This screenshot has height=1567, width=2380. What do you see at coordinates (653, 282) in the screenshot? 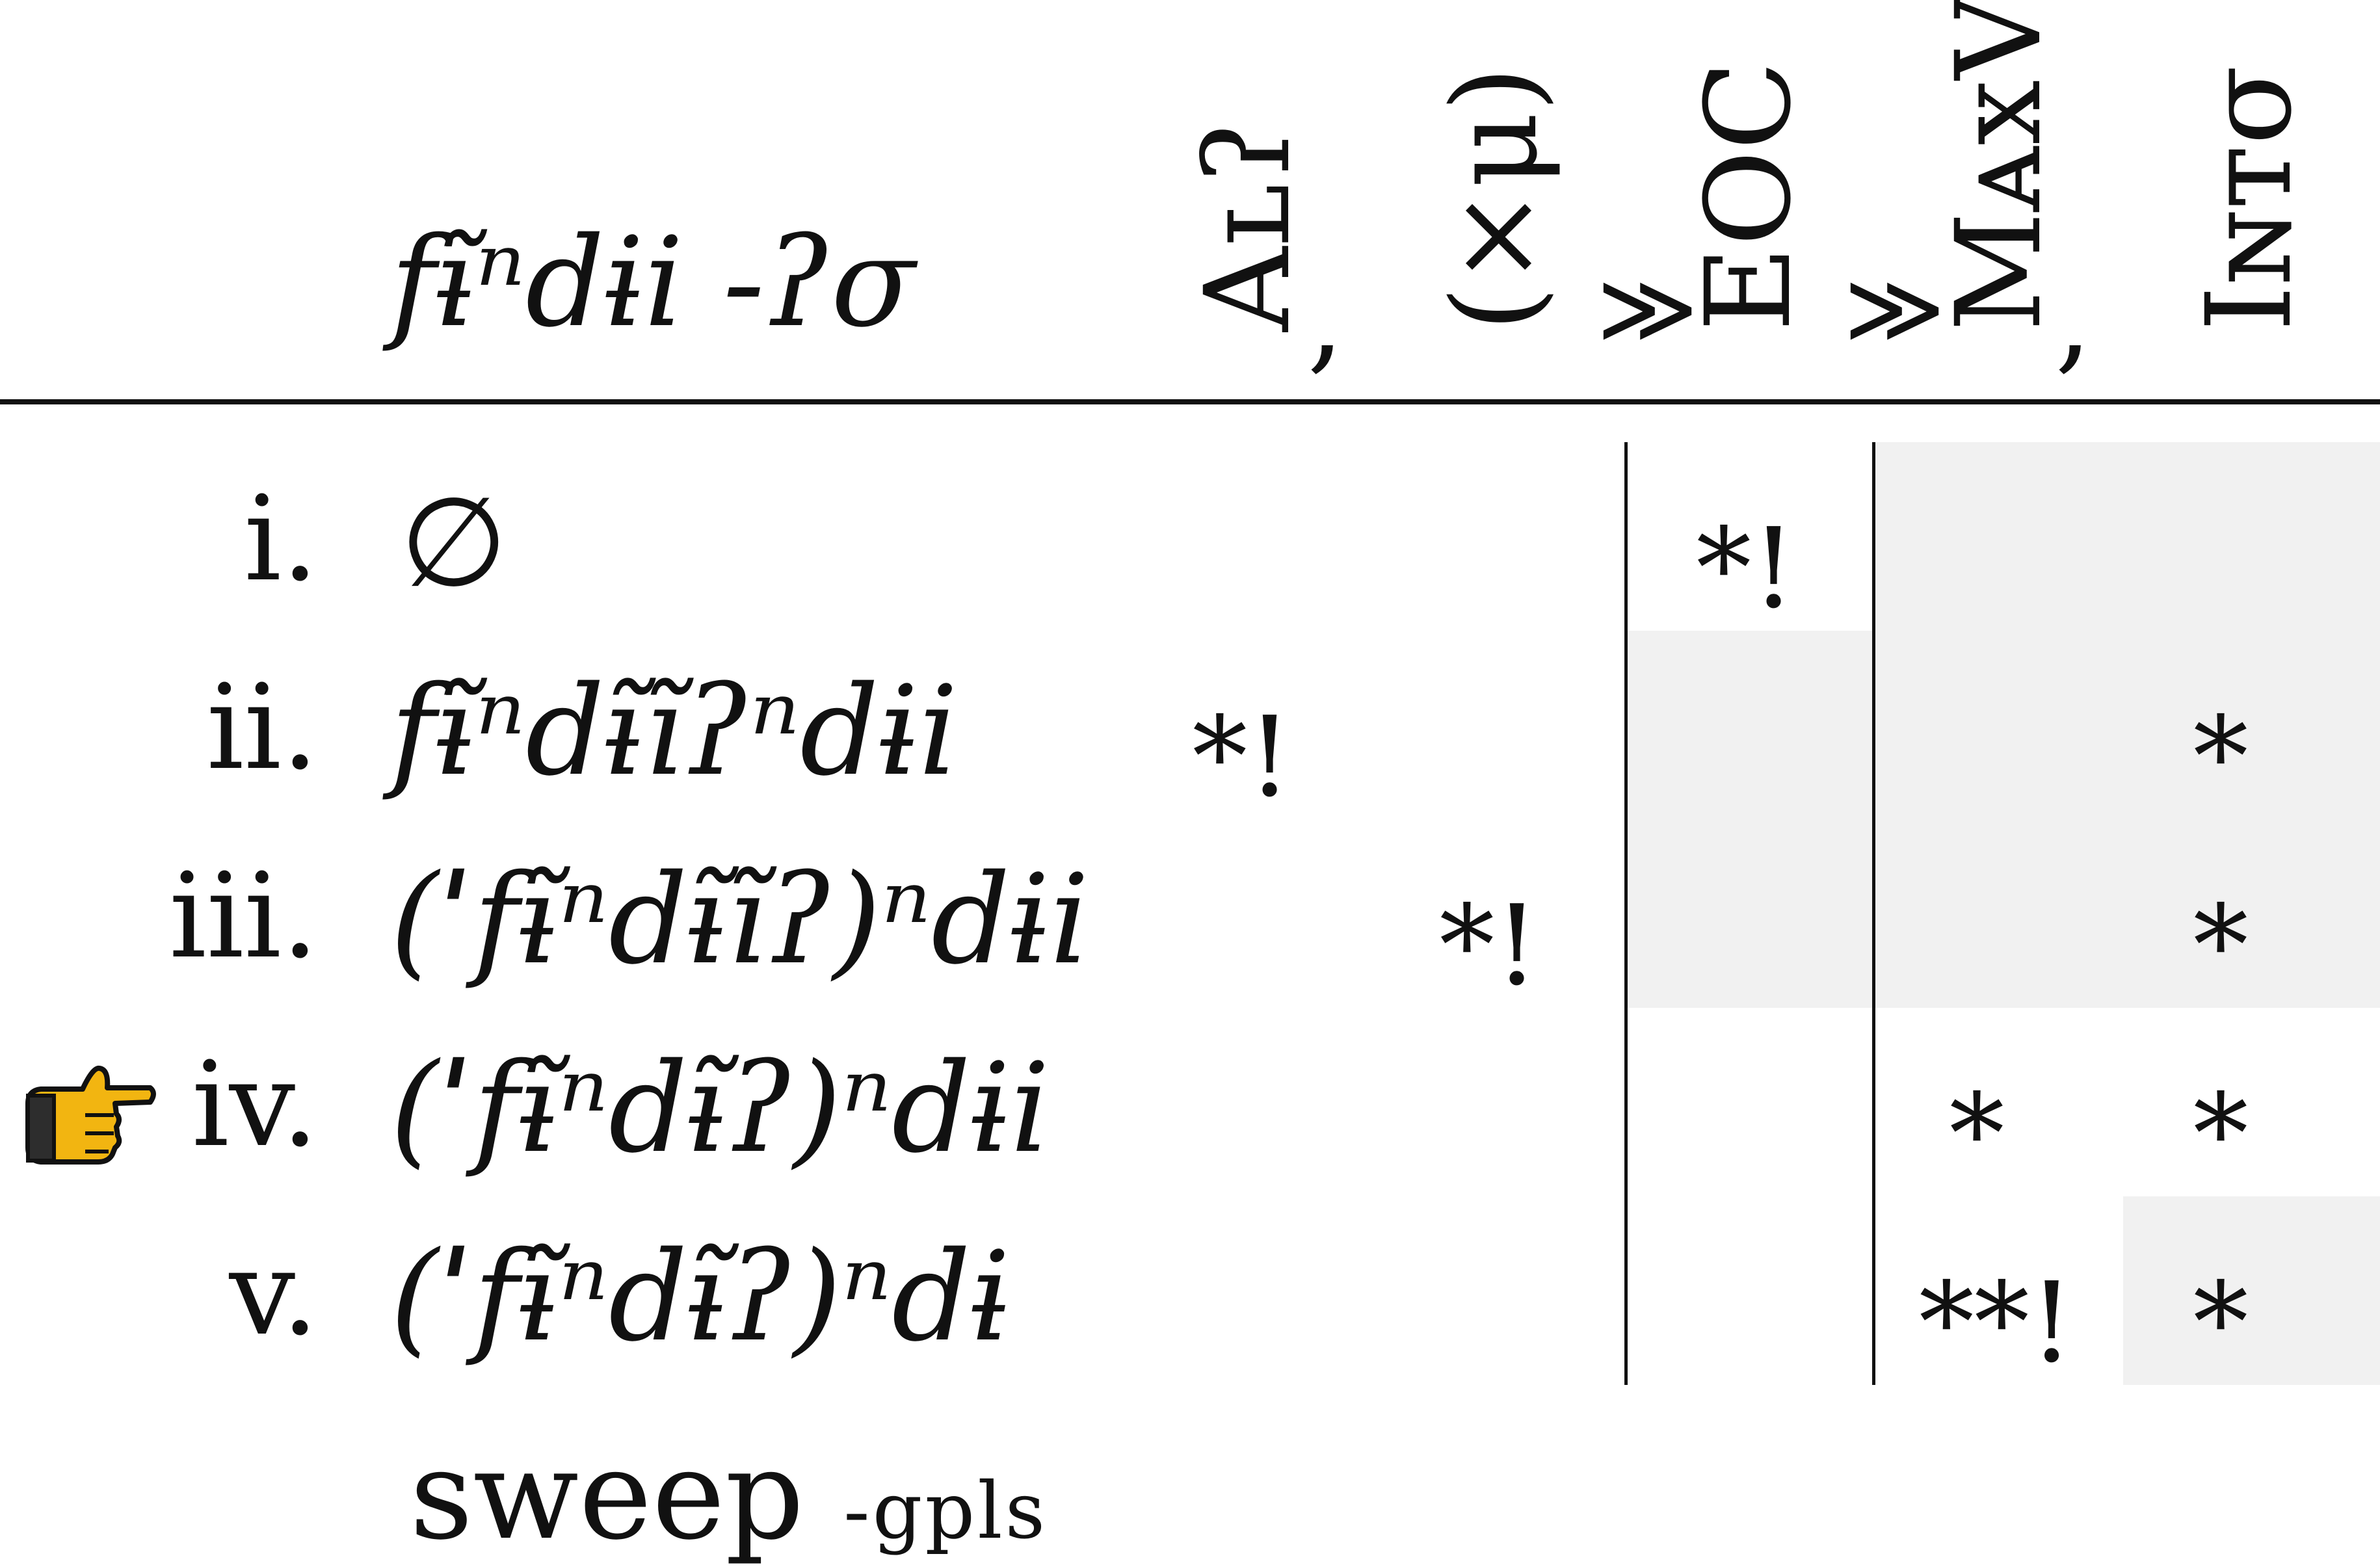
I see `tableau-input: fɨ̃ⁿdɨi -ʔσ` at bounding box center [653, 282].